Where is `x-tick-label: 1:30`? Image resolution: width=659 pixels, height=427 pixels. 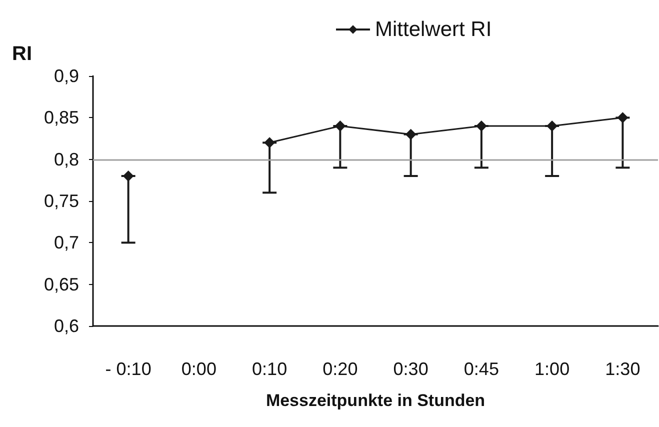 x-tick-label: 1:30 is located at coordinates (622, 369).